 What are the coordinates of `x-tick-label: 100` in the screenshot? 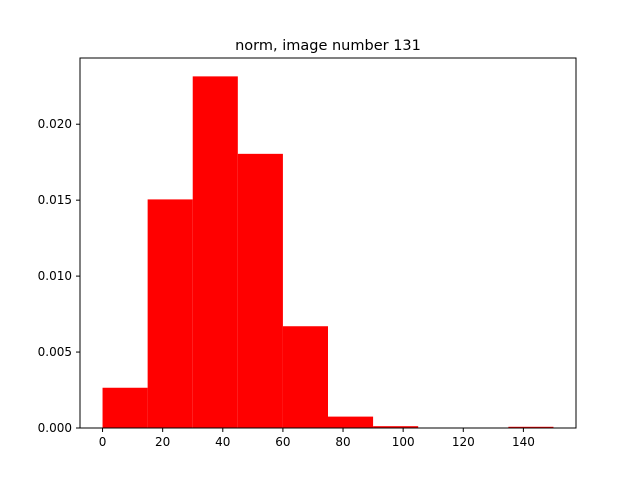 It's located at (403, 442).